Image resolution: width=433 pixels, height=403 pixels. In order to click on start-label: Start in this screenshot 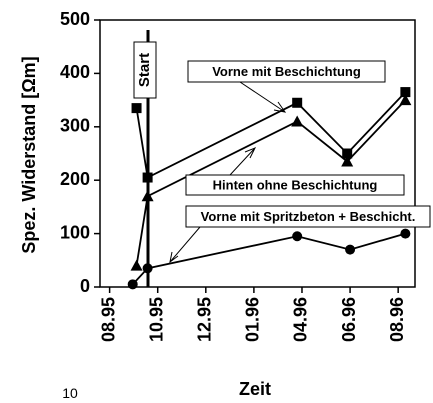, I will do `click(144, 70)`.